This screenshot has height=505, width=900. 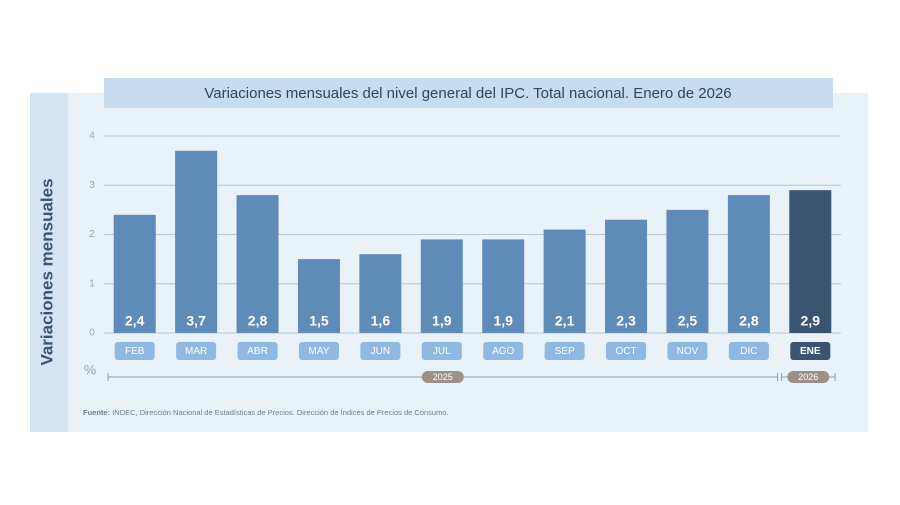 What do you see at coordinates (688, 321) in the screenshot?
I see `value-label: 2,5` at bounding box center [688, 321].